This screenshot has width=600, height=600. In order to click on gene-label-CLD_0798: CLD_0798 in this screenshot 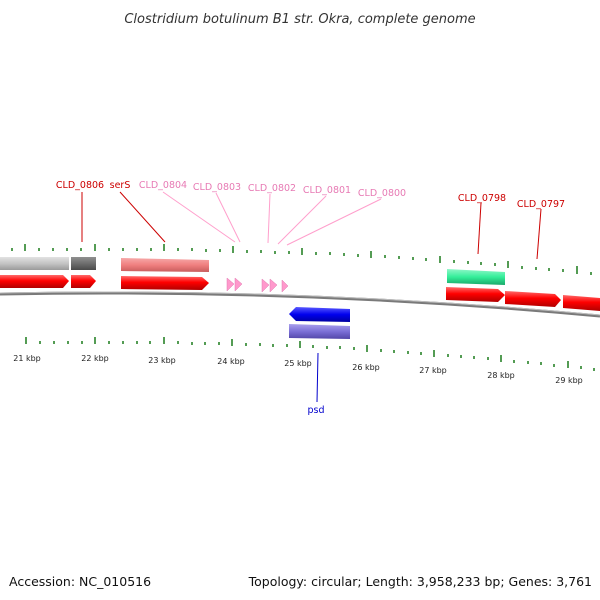, I will do `click(482, 198)`.